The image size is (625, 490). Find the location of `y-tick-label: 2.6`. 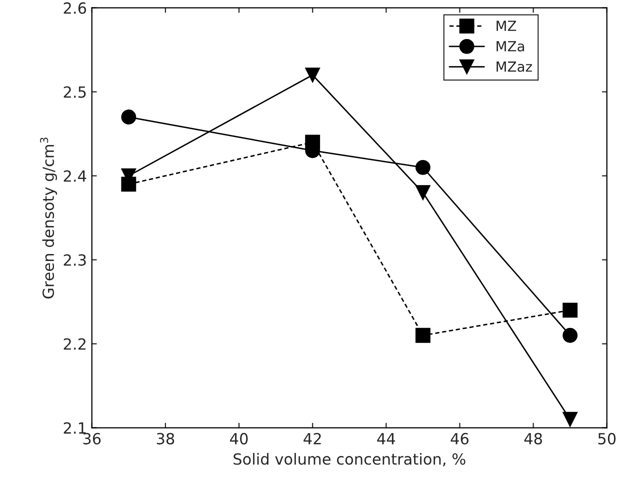

y-tick-label: 2.6 is located at coordinates (75, 8).